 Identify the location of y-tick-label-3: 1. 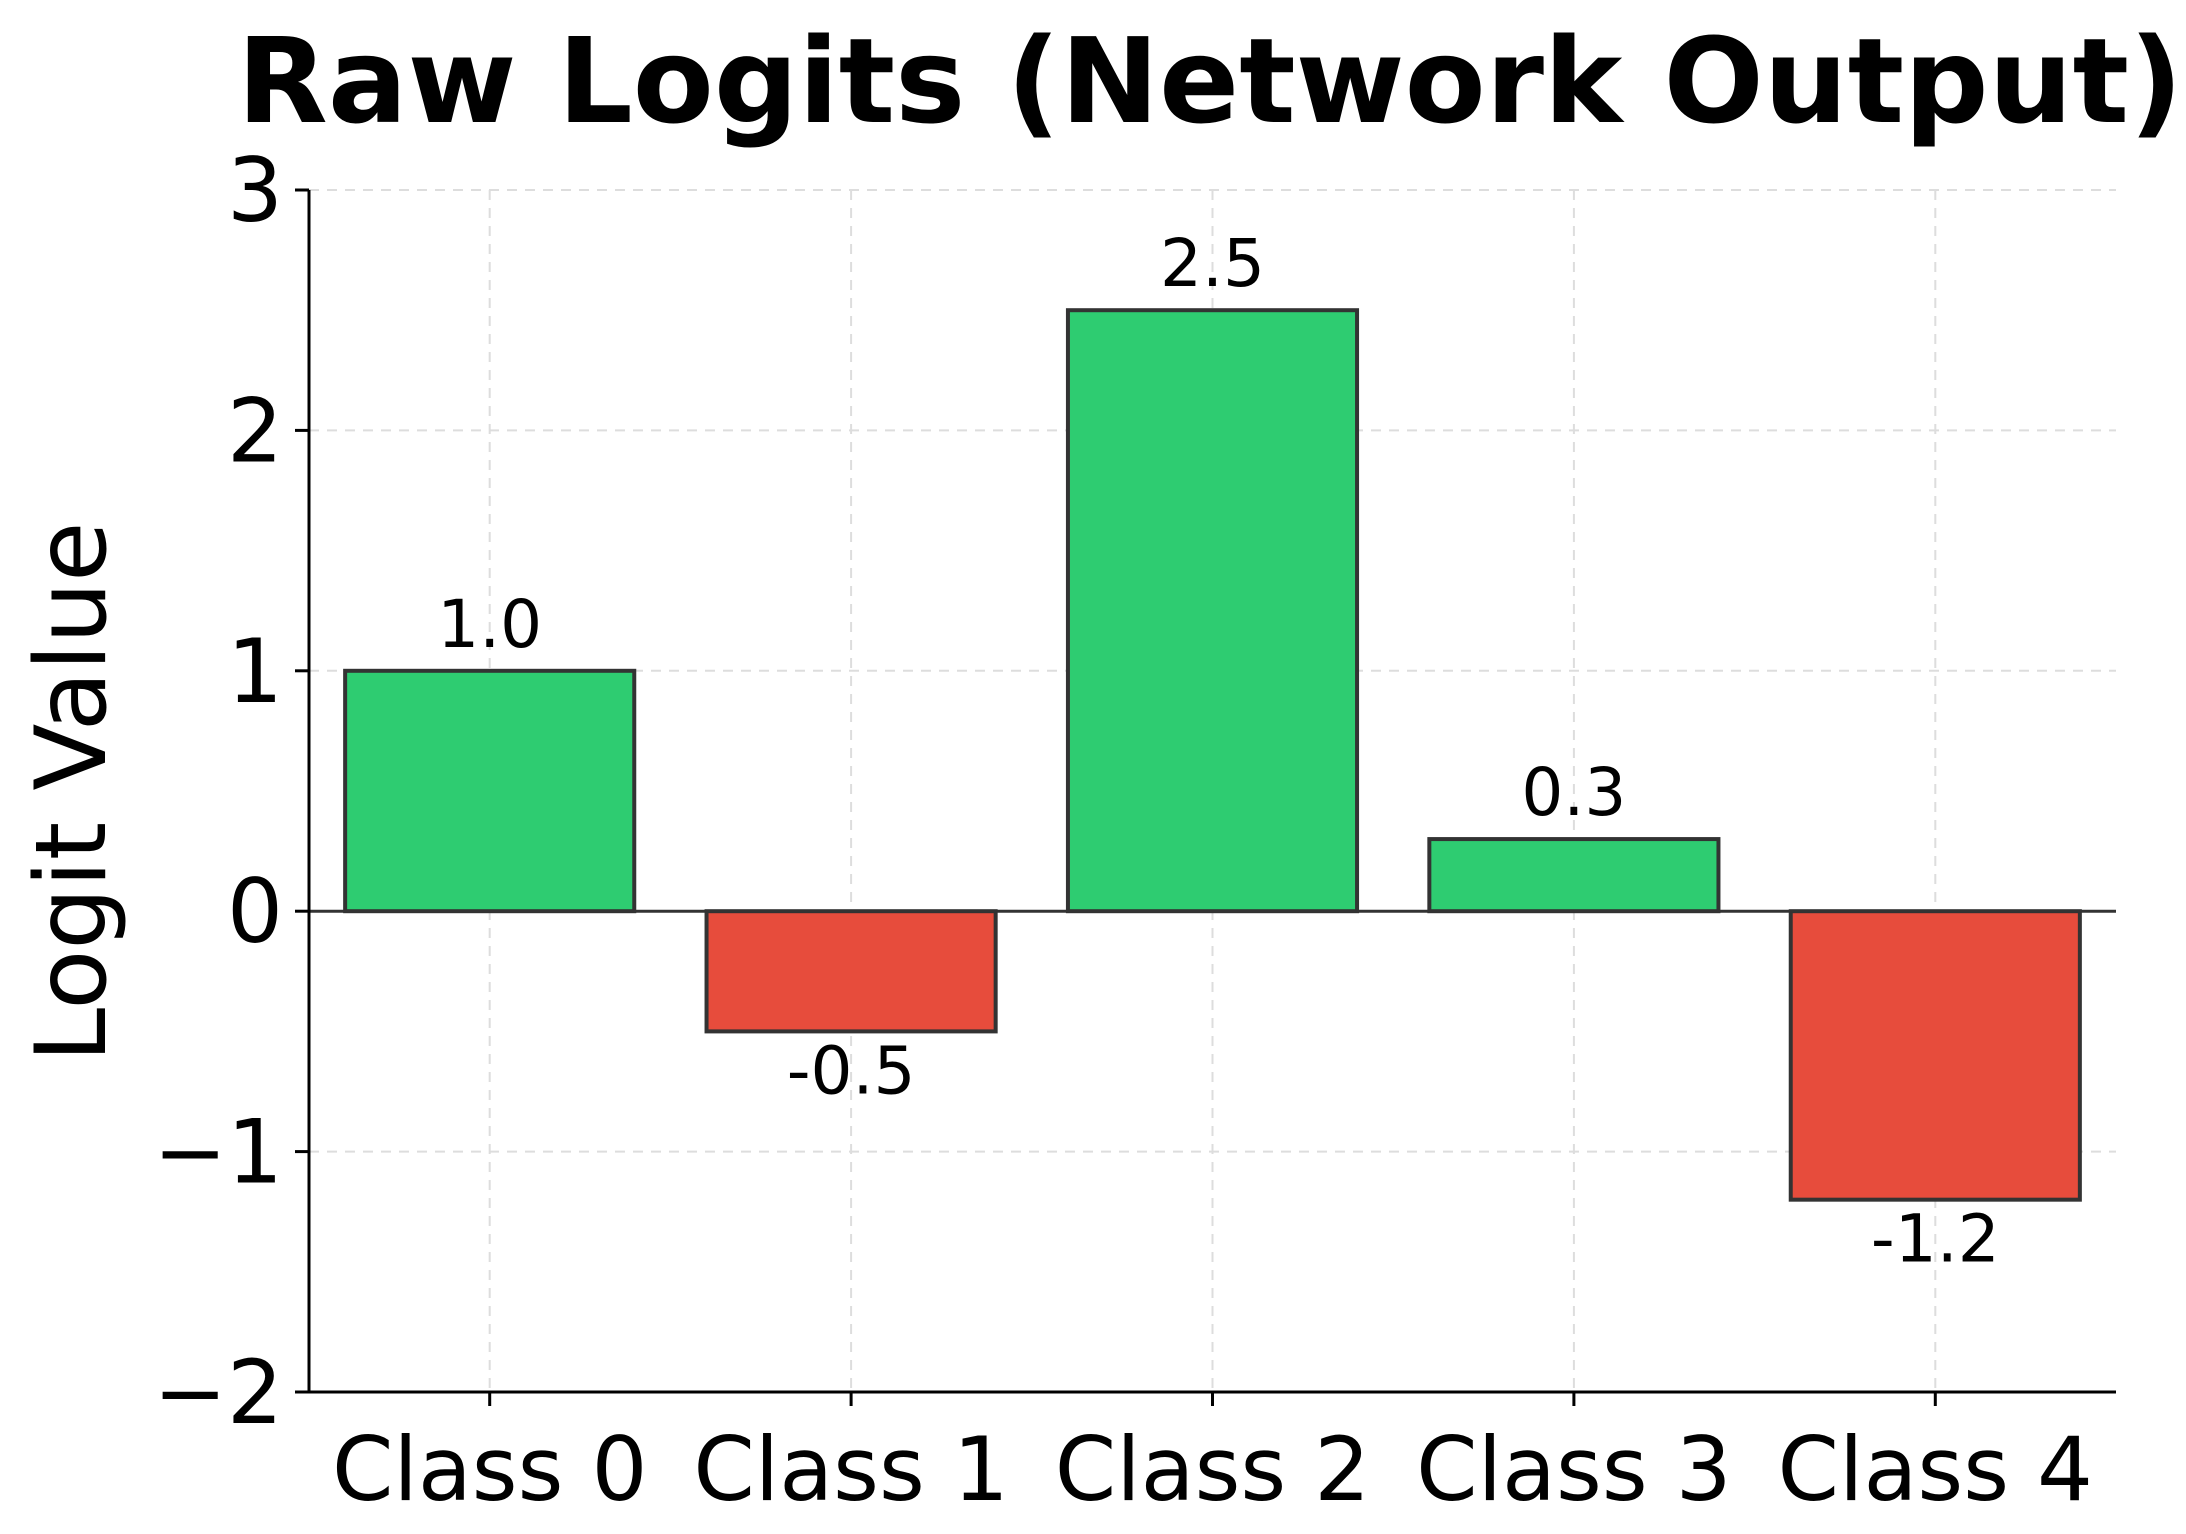
(255, 671).